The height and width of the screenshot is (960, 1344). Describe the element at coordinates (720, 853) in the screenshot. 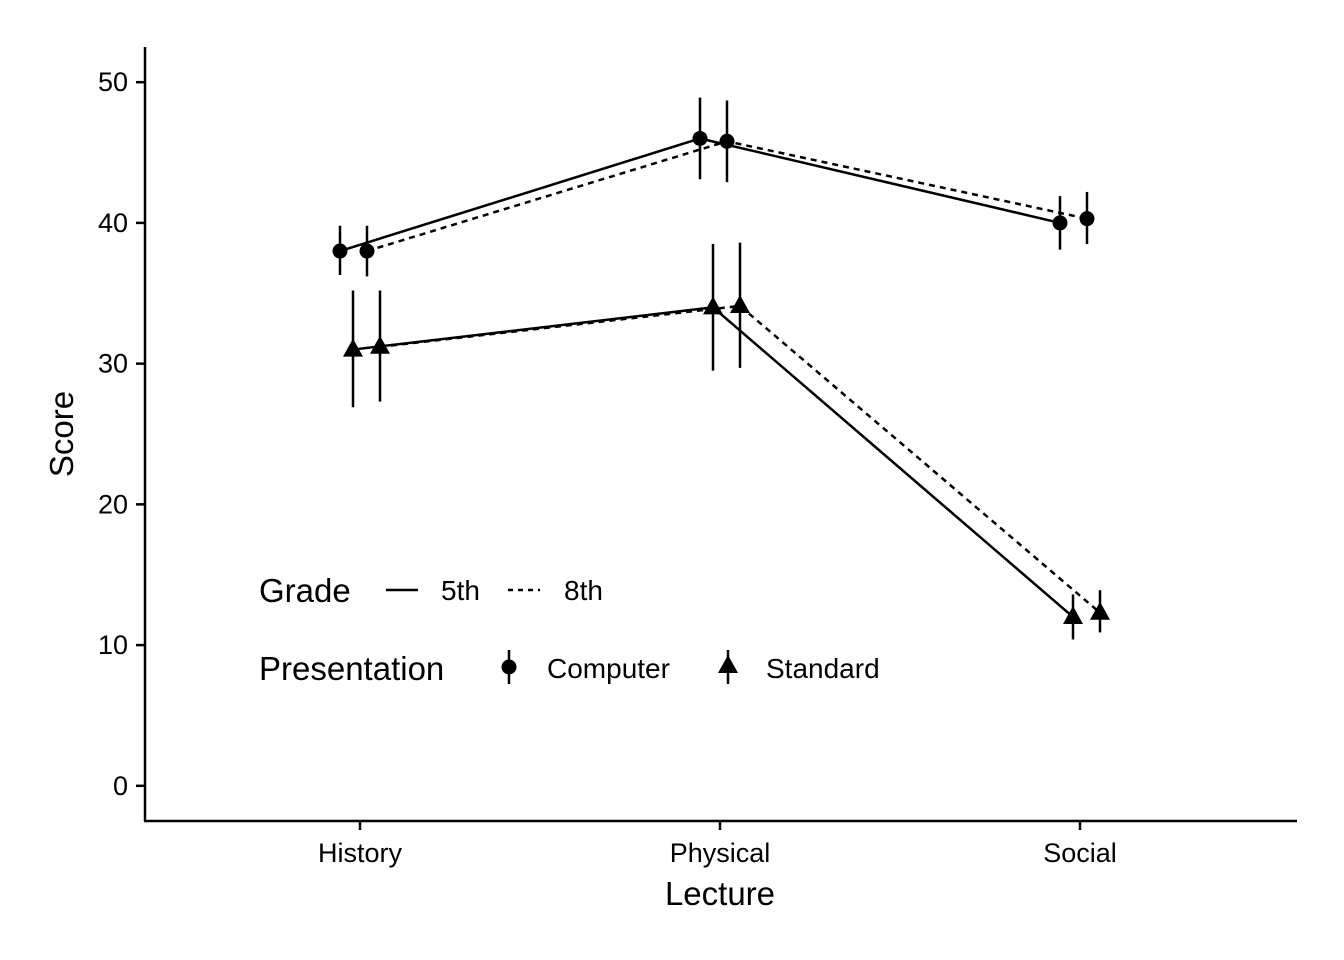

I see `x-tick-label: Physical` at that location.